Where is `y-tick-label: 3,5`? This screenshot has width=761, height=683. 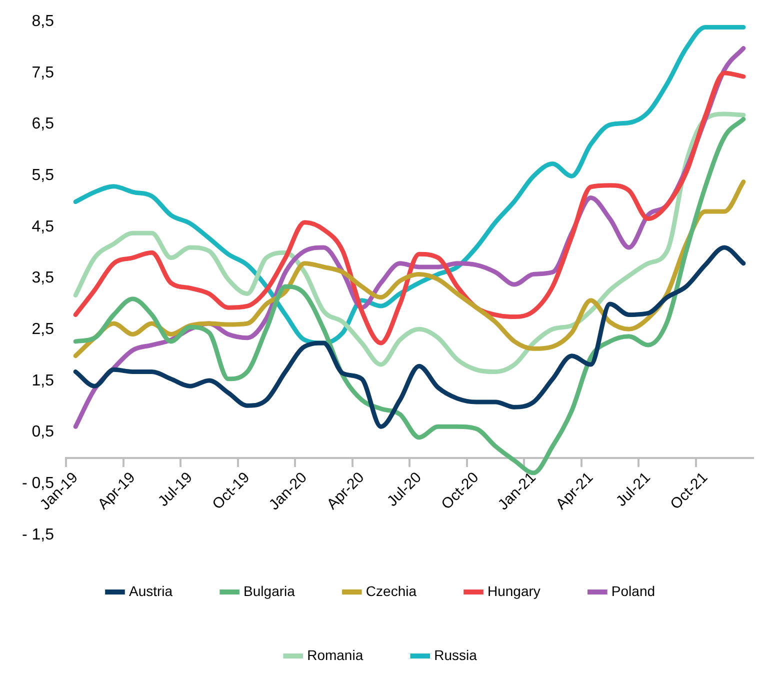
y-tick-label: 3,5 is located at coordinates (43, 278).